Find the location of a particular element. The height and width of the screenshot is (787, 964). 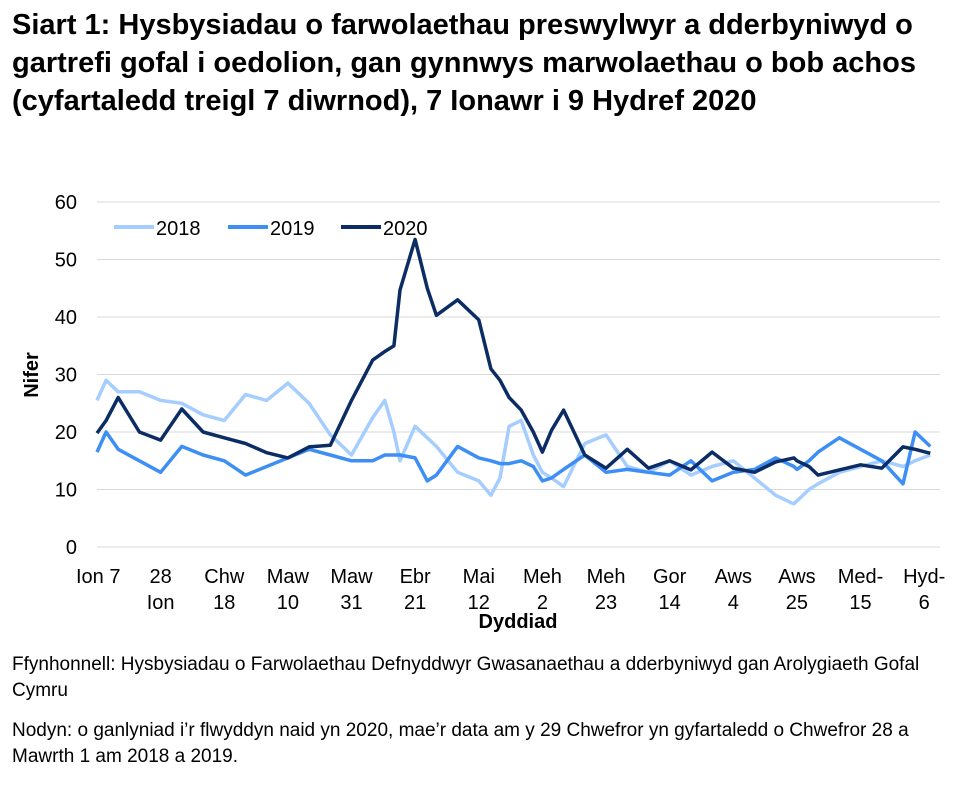

x-tick-label: 4 is located at coordinates (733, 603).